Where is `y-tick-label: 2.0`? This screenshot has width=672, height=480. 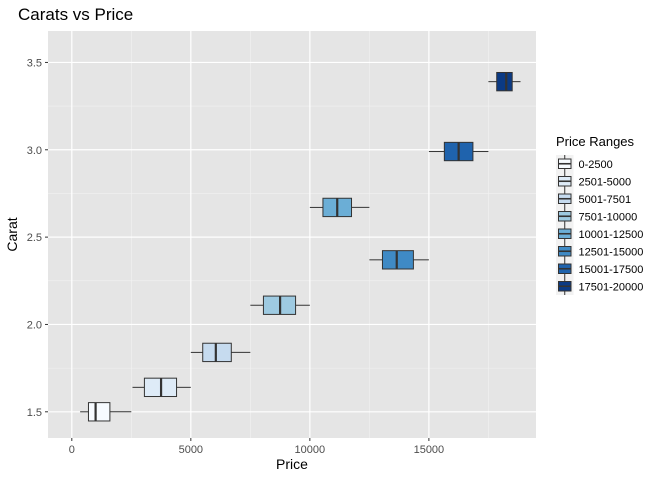
y-tick-label: 2.0 is located at coordinates (34, 325).